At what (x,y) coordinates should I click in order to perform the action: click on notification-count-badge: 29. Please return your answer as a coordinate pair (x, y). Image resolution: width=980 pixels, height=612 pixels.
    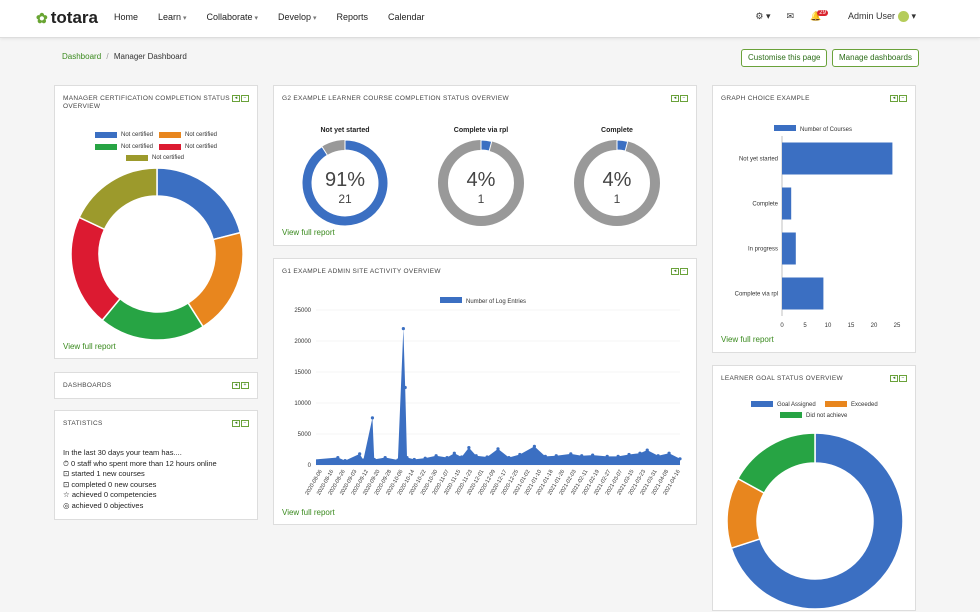
    Looking at the image, I should click on (822, 13).